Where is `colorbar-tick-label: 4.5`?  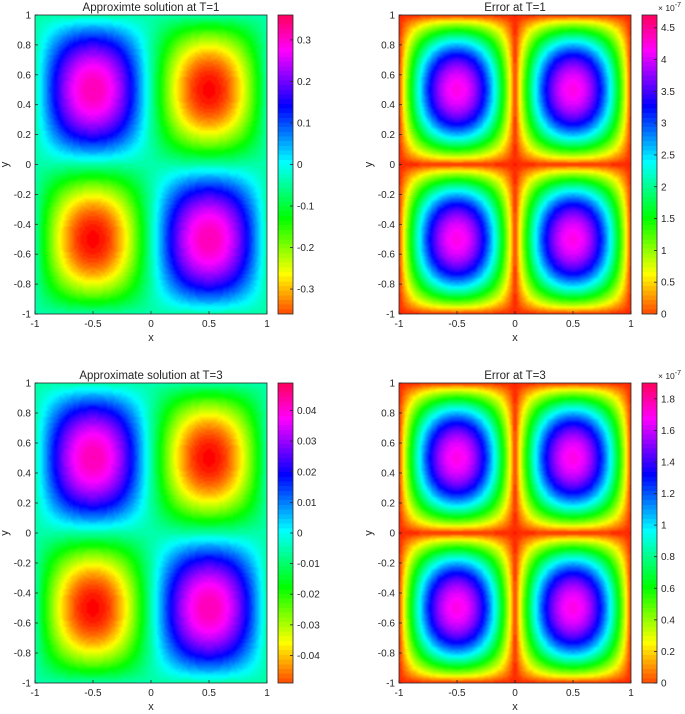 colorbar-tick-label: 4.5 is located at coordinates (668, 28).